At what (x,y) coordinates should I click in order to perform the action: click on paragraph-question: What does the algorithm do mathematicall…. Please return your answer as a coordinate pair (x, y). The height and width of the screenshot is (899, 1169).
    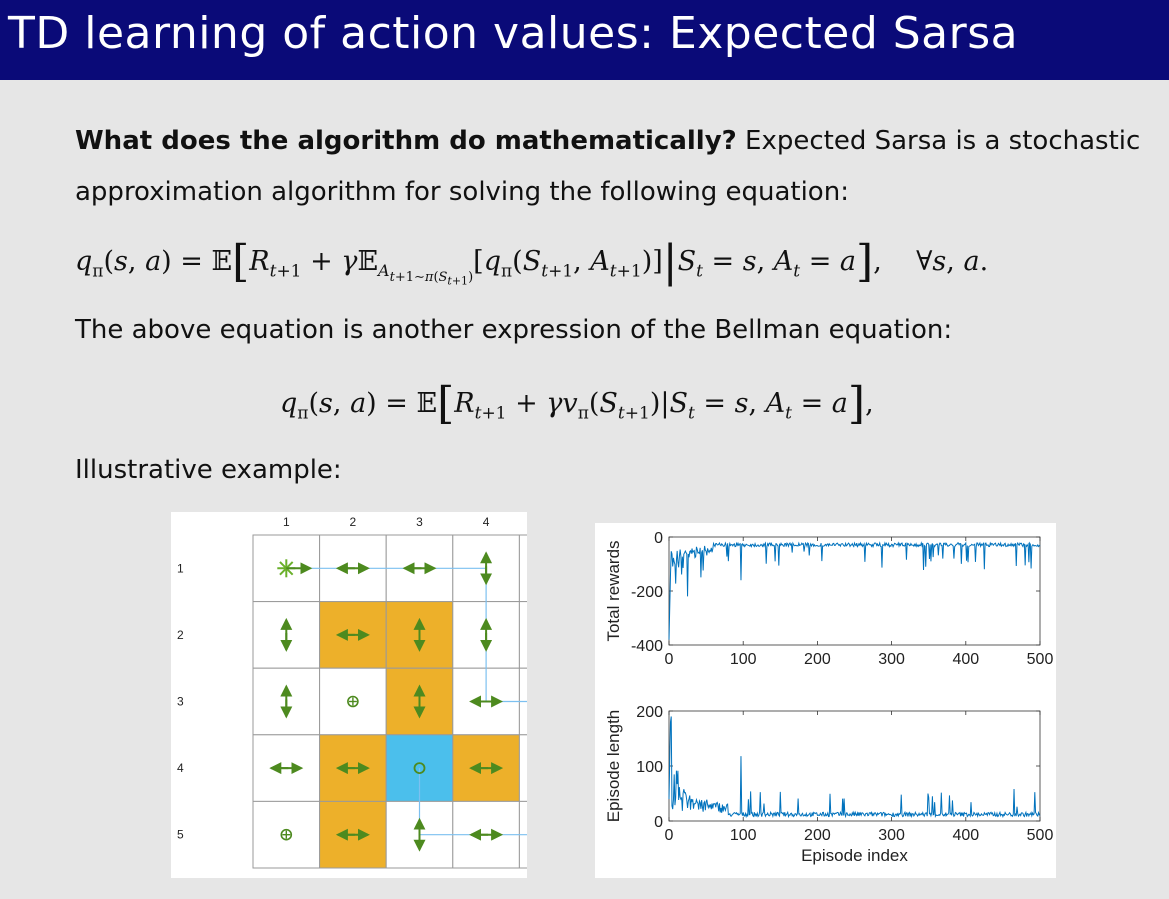
    Looking at the image, I should click on (607, 141).